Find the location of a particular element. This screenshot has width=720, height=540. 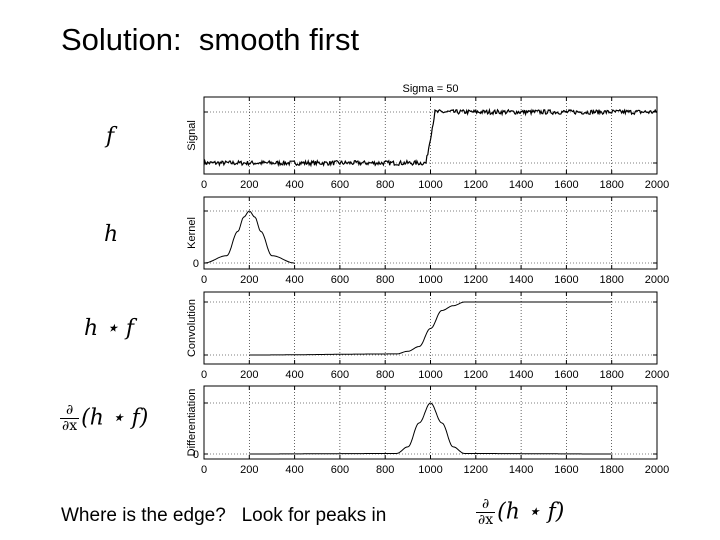

y-axis-label: Differentiation is located at coordinates (192, 423).